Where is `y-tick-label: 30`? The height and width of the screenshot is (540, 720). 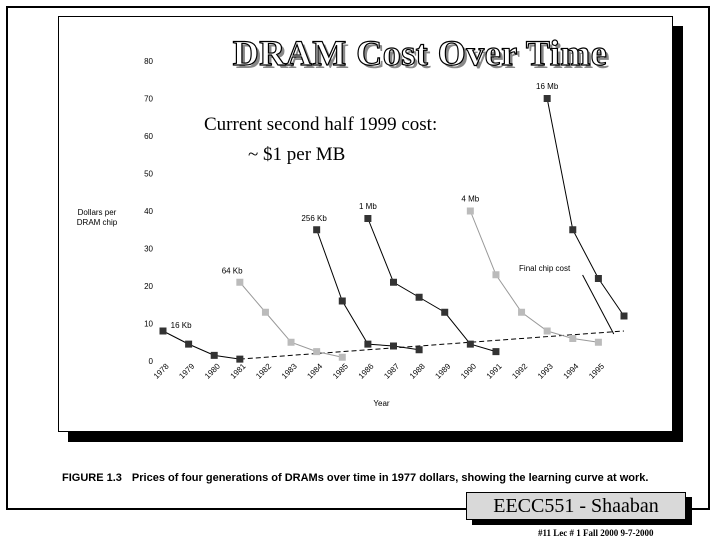
y-tick-label: 30 is located at coordinates (148, 249).